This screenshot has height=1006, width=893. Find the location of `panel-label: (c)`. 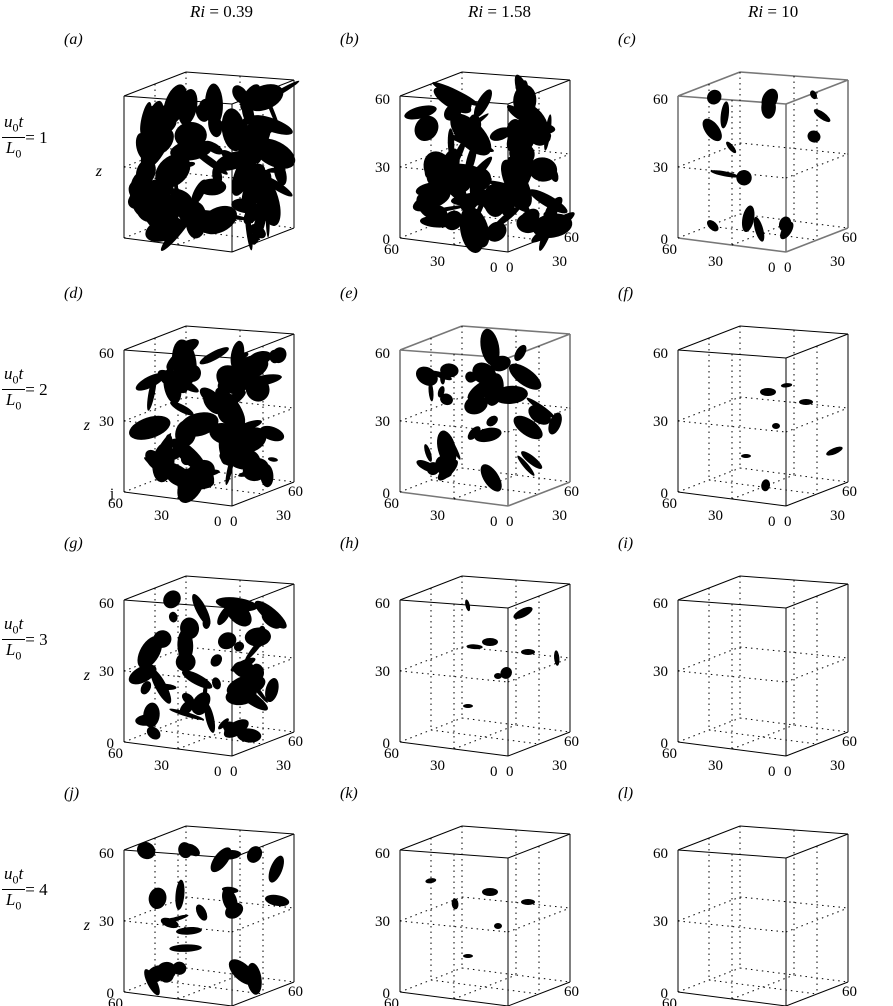

panel-label: (c) is located at coordinates (627, 39).